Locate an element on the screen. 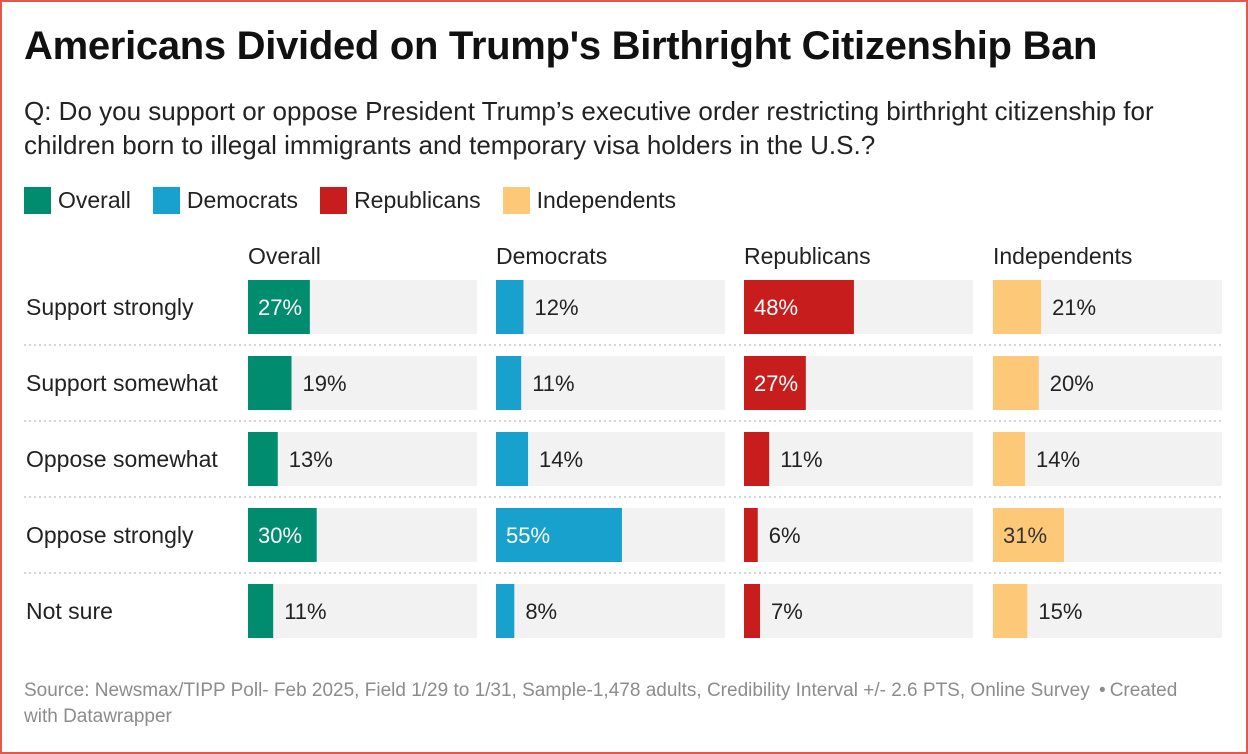 This screenshot has width=1248, height=754. row-label-support-strongly: Support strongly is located at coordinates (110, 307).